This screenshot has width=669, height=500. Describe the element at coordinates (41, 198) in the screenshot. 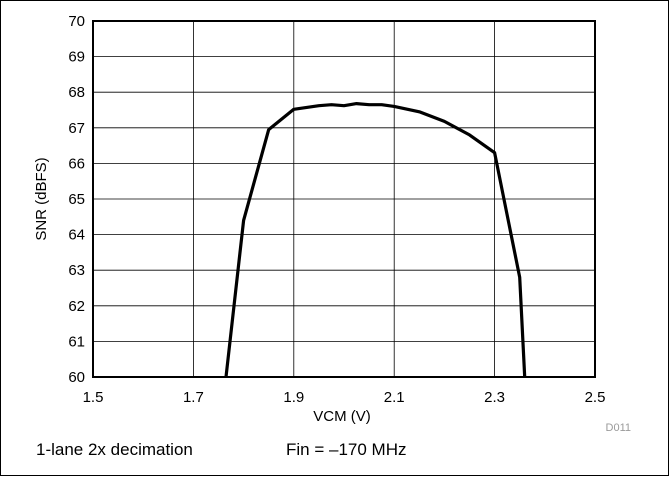

I see `y-axis-label: SNR (dBFS)` at that location.